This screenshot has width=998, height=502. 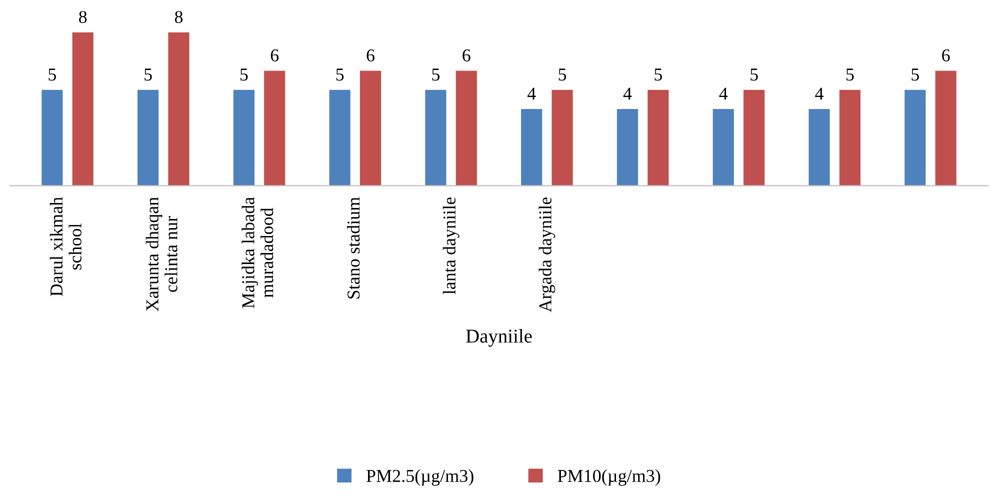 I want to click on legend-label: PM10(µg/m3), so click(x=609, y=477).